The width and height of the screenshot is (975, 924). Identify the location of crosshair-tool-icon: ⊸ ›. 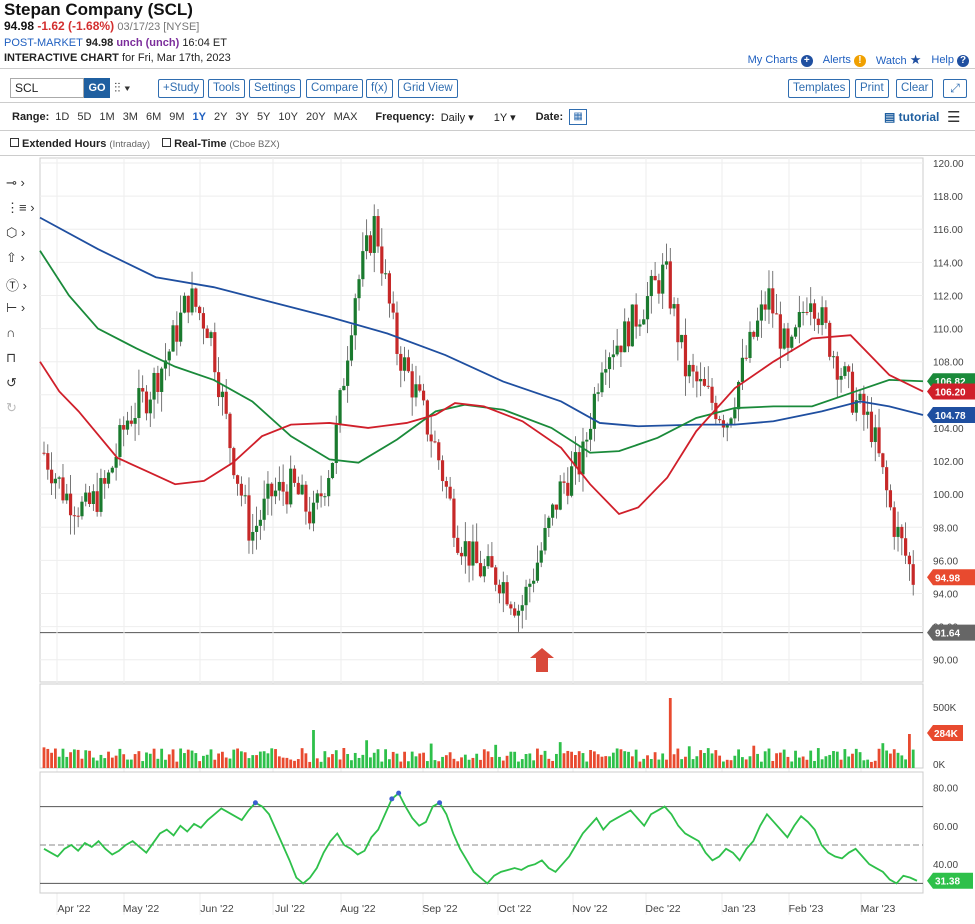
(15, 182).